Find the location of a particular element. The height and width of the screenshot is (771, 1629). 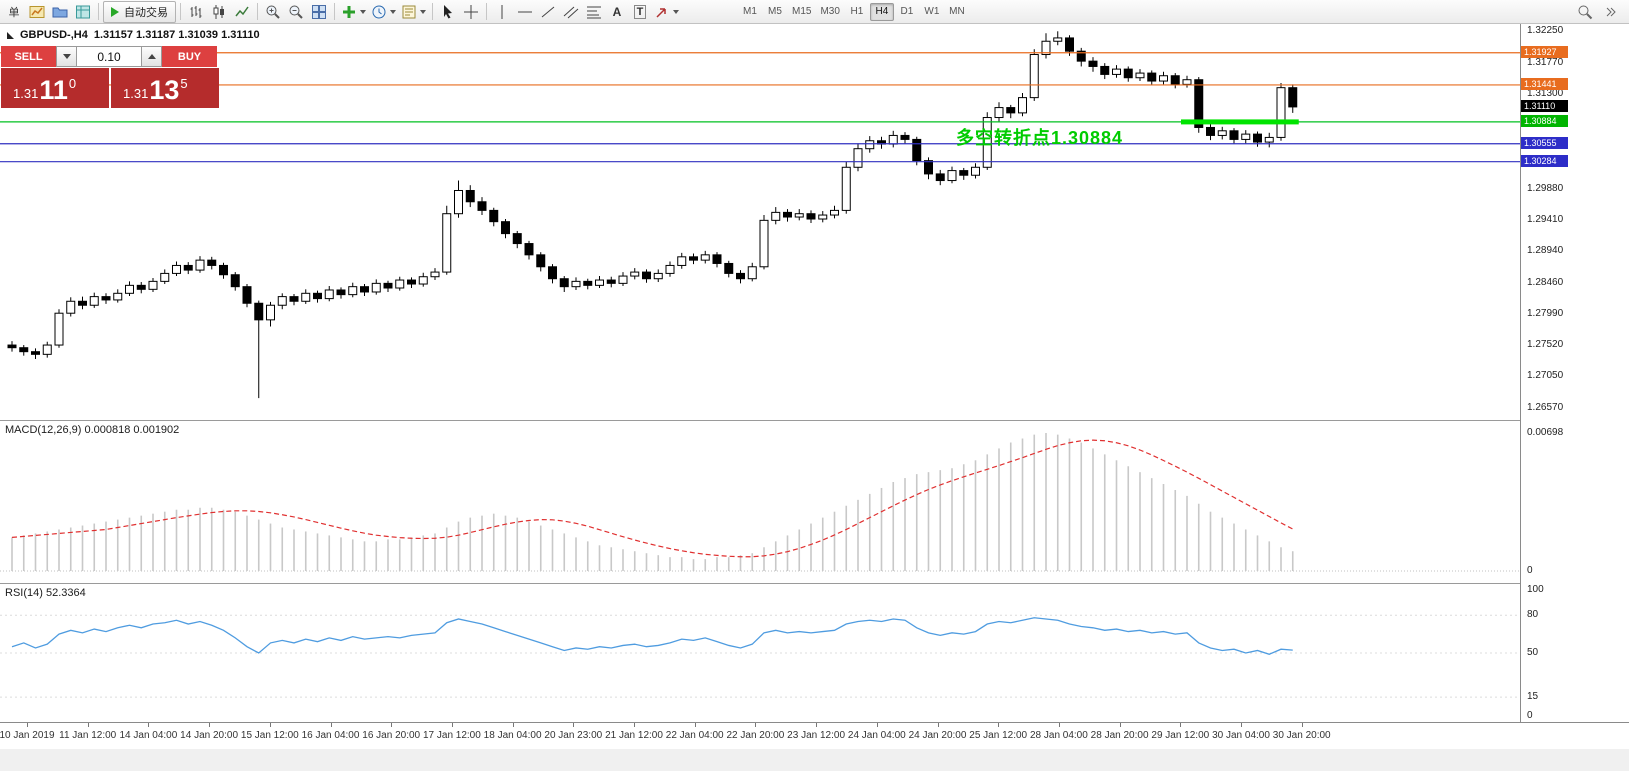

new-order-button: 单 is located at coordinates (14, 12).